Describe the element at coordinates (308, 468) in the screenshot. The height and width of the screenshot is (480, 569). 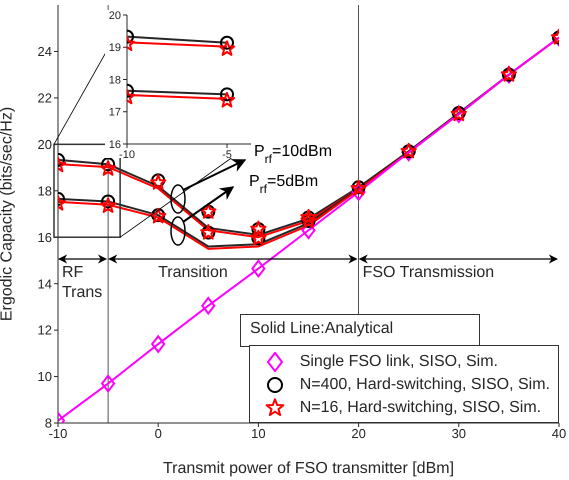
I see `x-axis-title: Transmit power of FSO transmitter [dBm]` at that location.